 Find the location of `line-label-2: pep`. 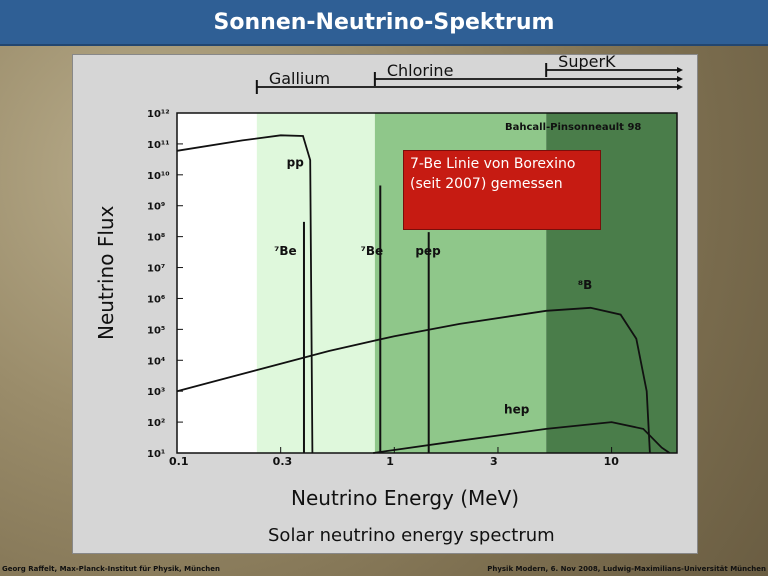

line-label-2: pep is located at coordinates (428, 251).